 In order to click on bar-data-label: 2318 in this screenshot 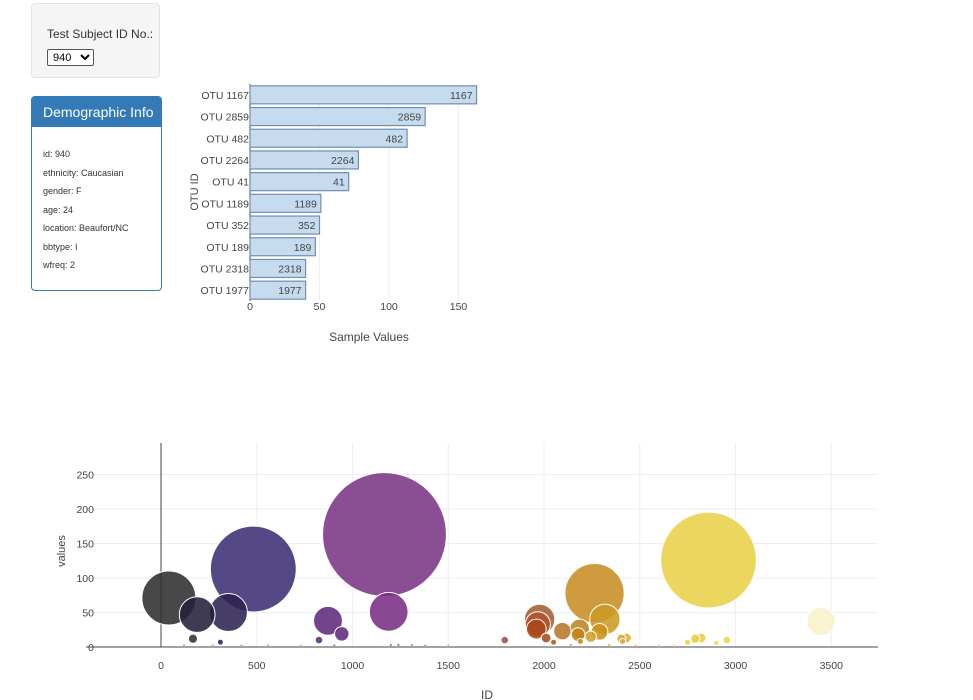, I will do `click(290, 269)`.